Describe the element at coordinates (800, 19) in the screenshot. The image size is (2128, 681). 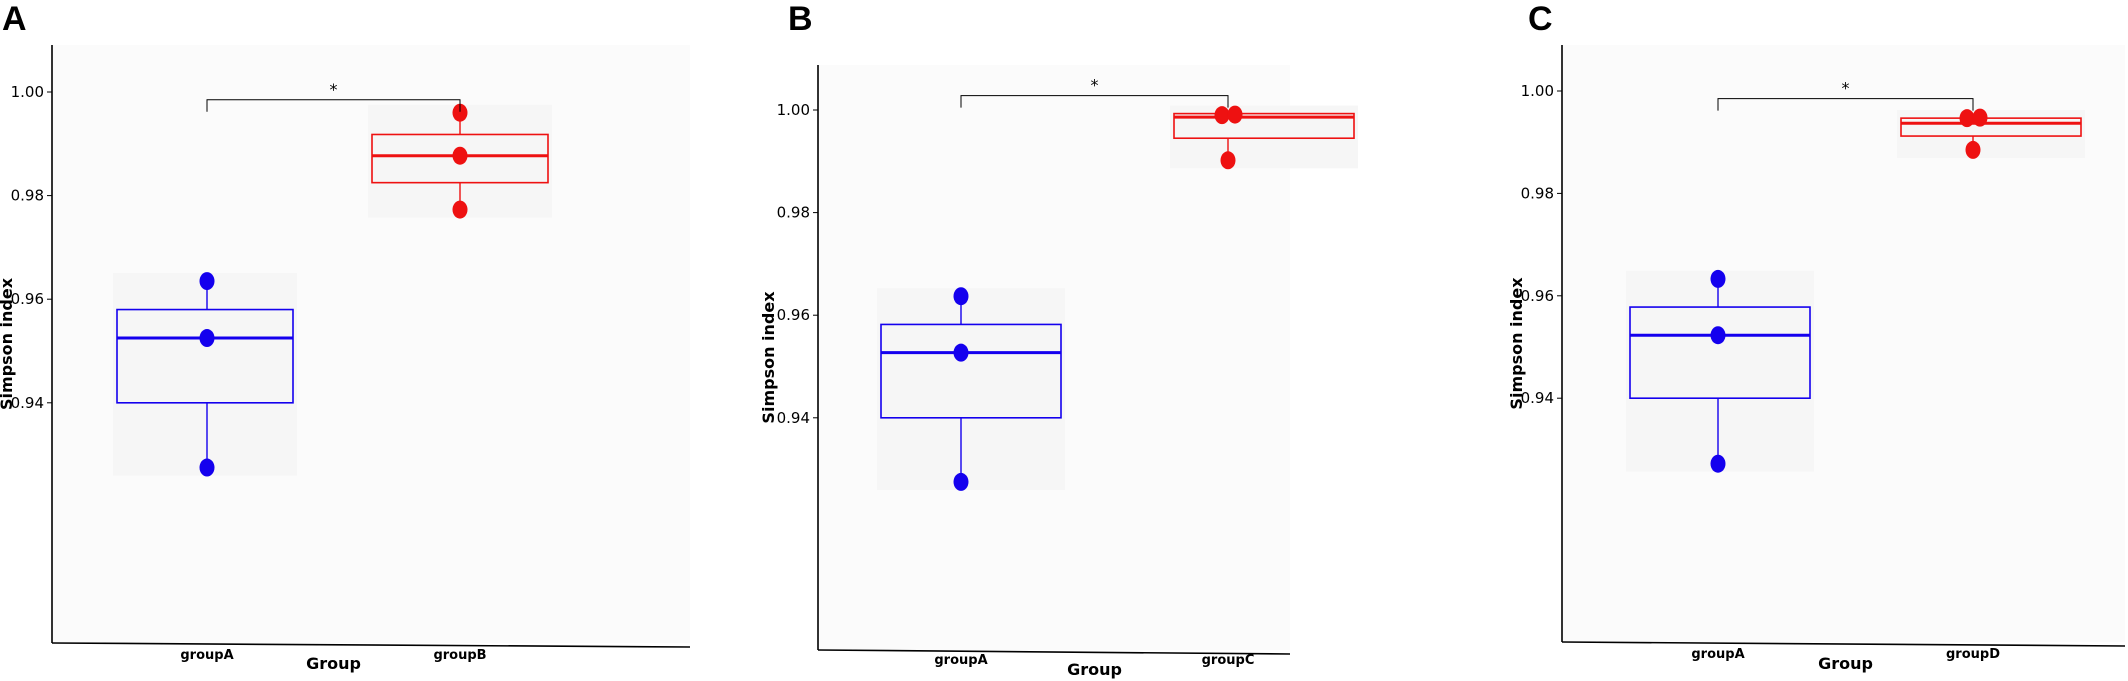
I see `panel-letter: B` at that location.